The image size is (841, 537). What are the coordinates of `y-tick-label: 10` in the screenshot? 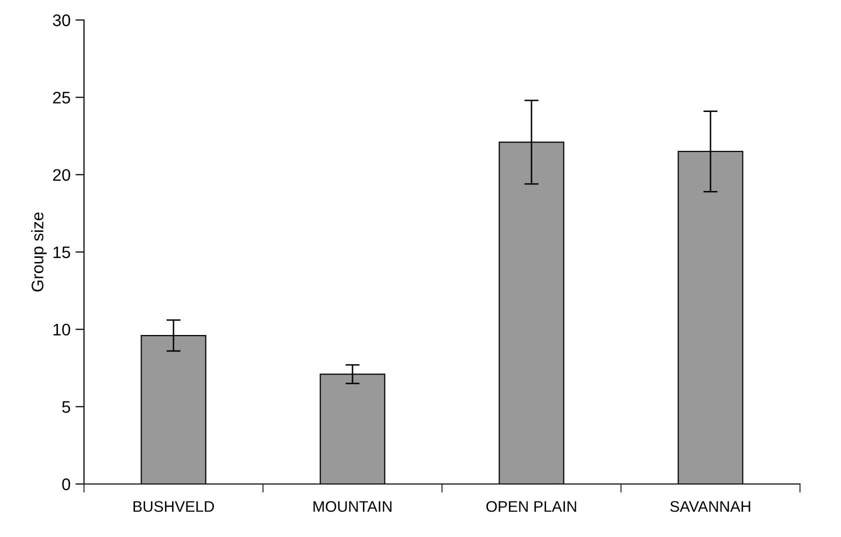 It's located at (62, 330).